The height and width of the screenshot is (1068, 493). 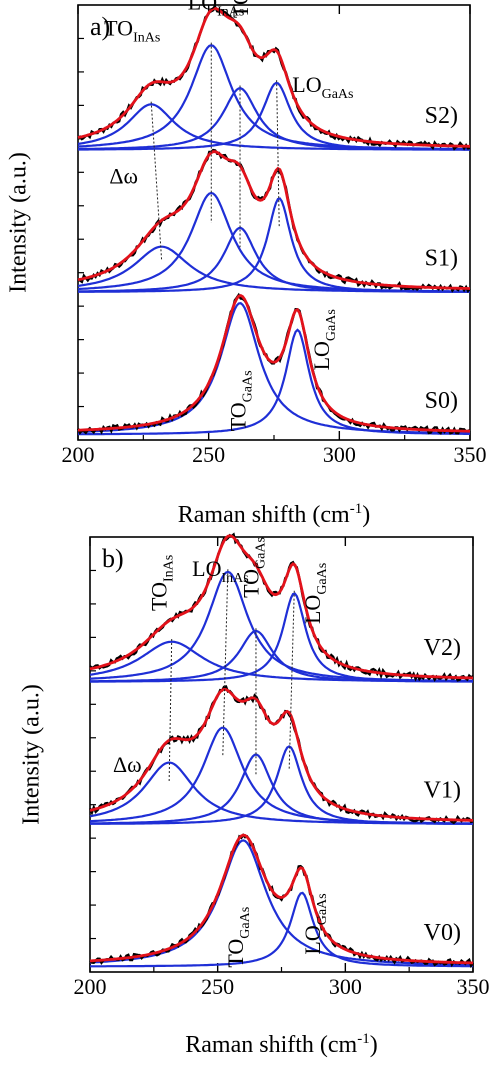 I want to click on spectrum-V1: V1), so click(x=281, y=755).